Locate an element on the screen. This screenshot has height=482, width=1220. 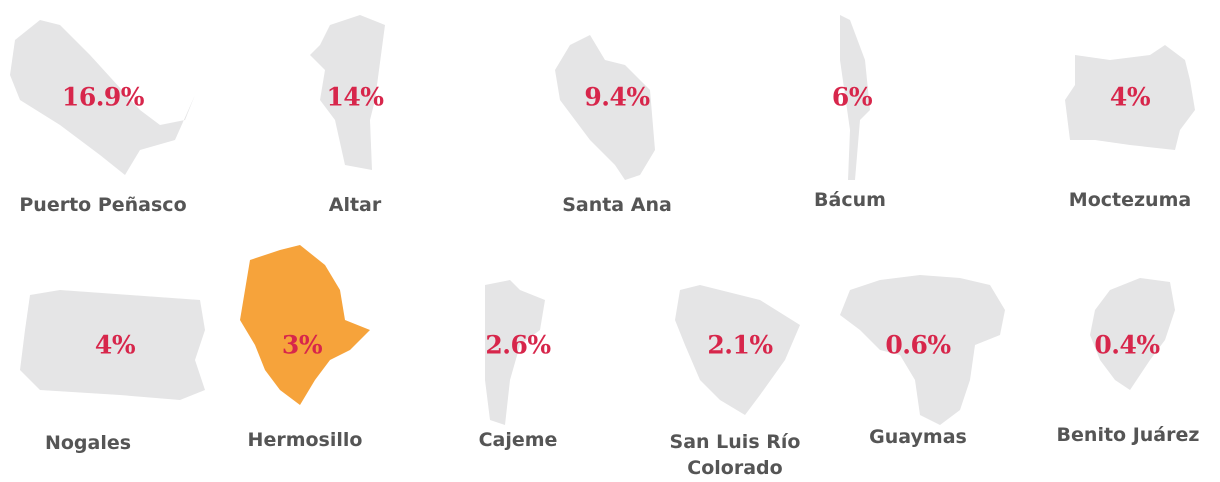
percentage: 0.6% is located at coordinates (918, 345).